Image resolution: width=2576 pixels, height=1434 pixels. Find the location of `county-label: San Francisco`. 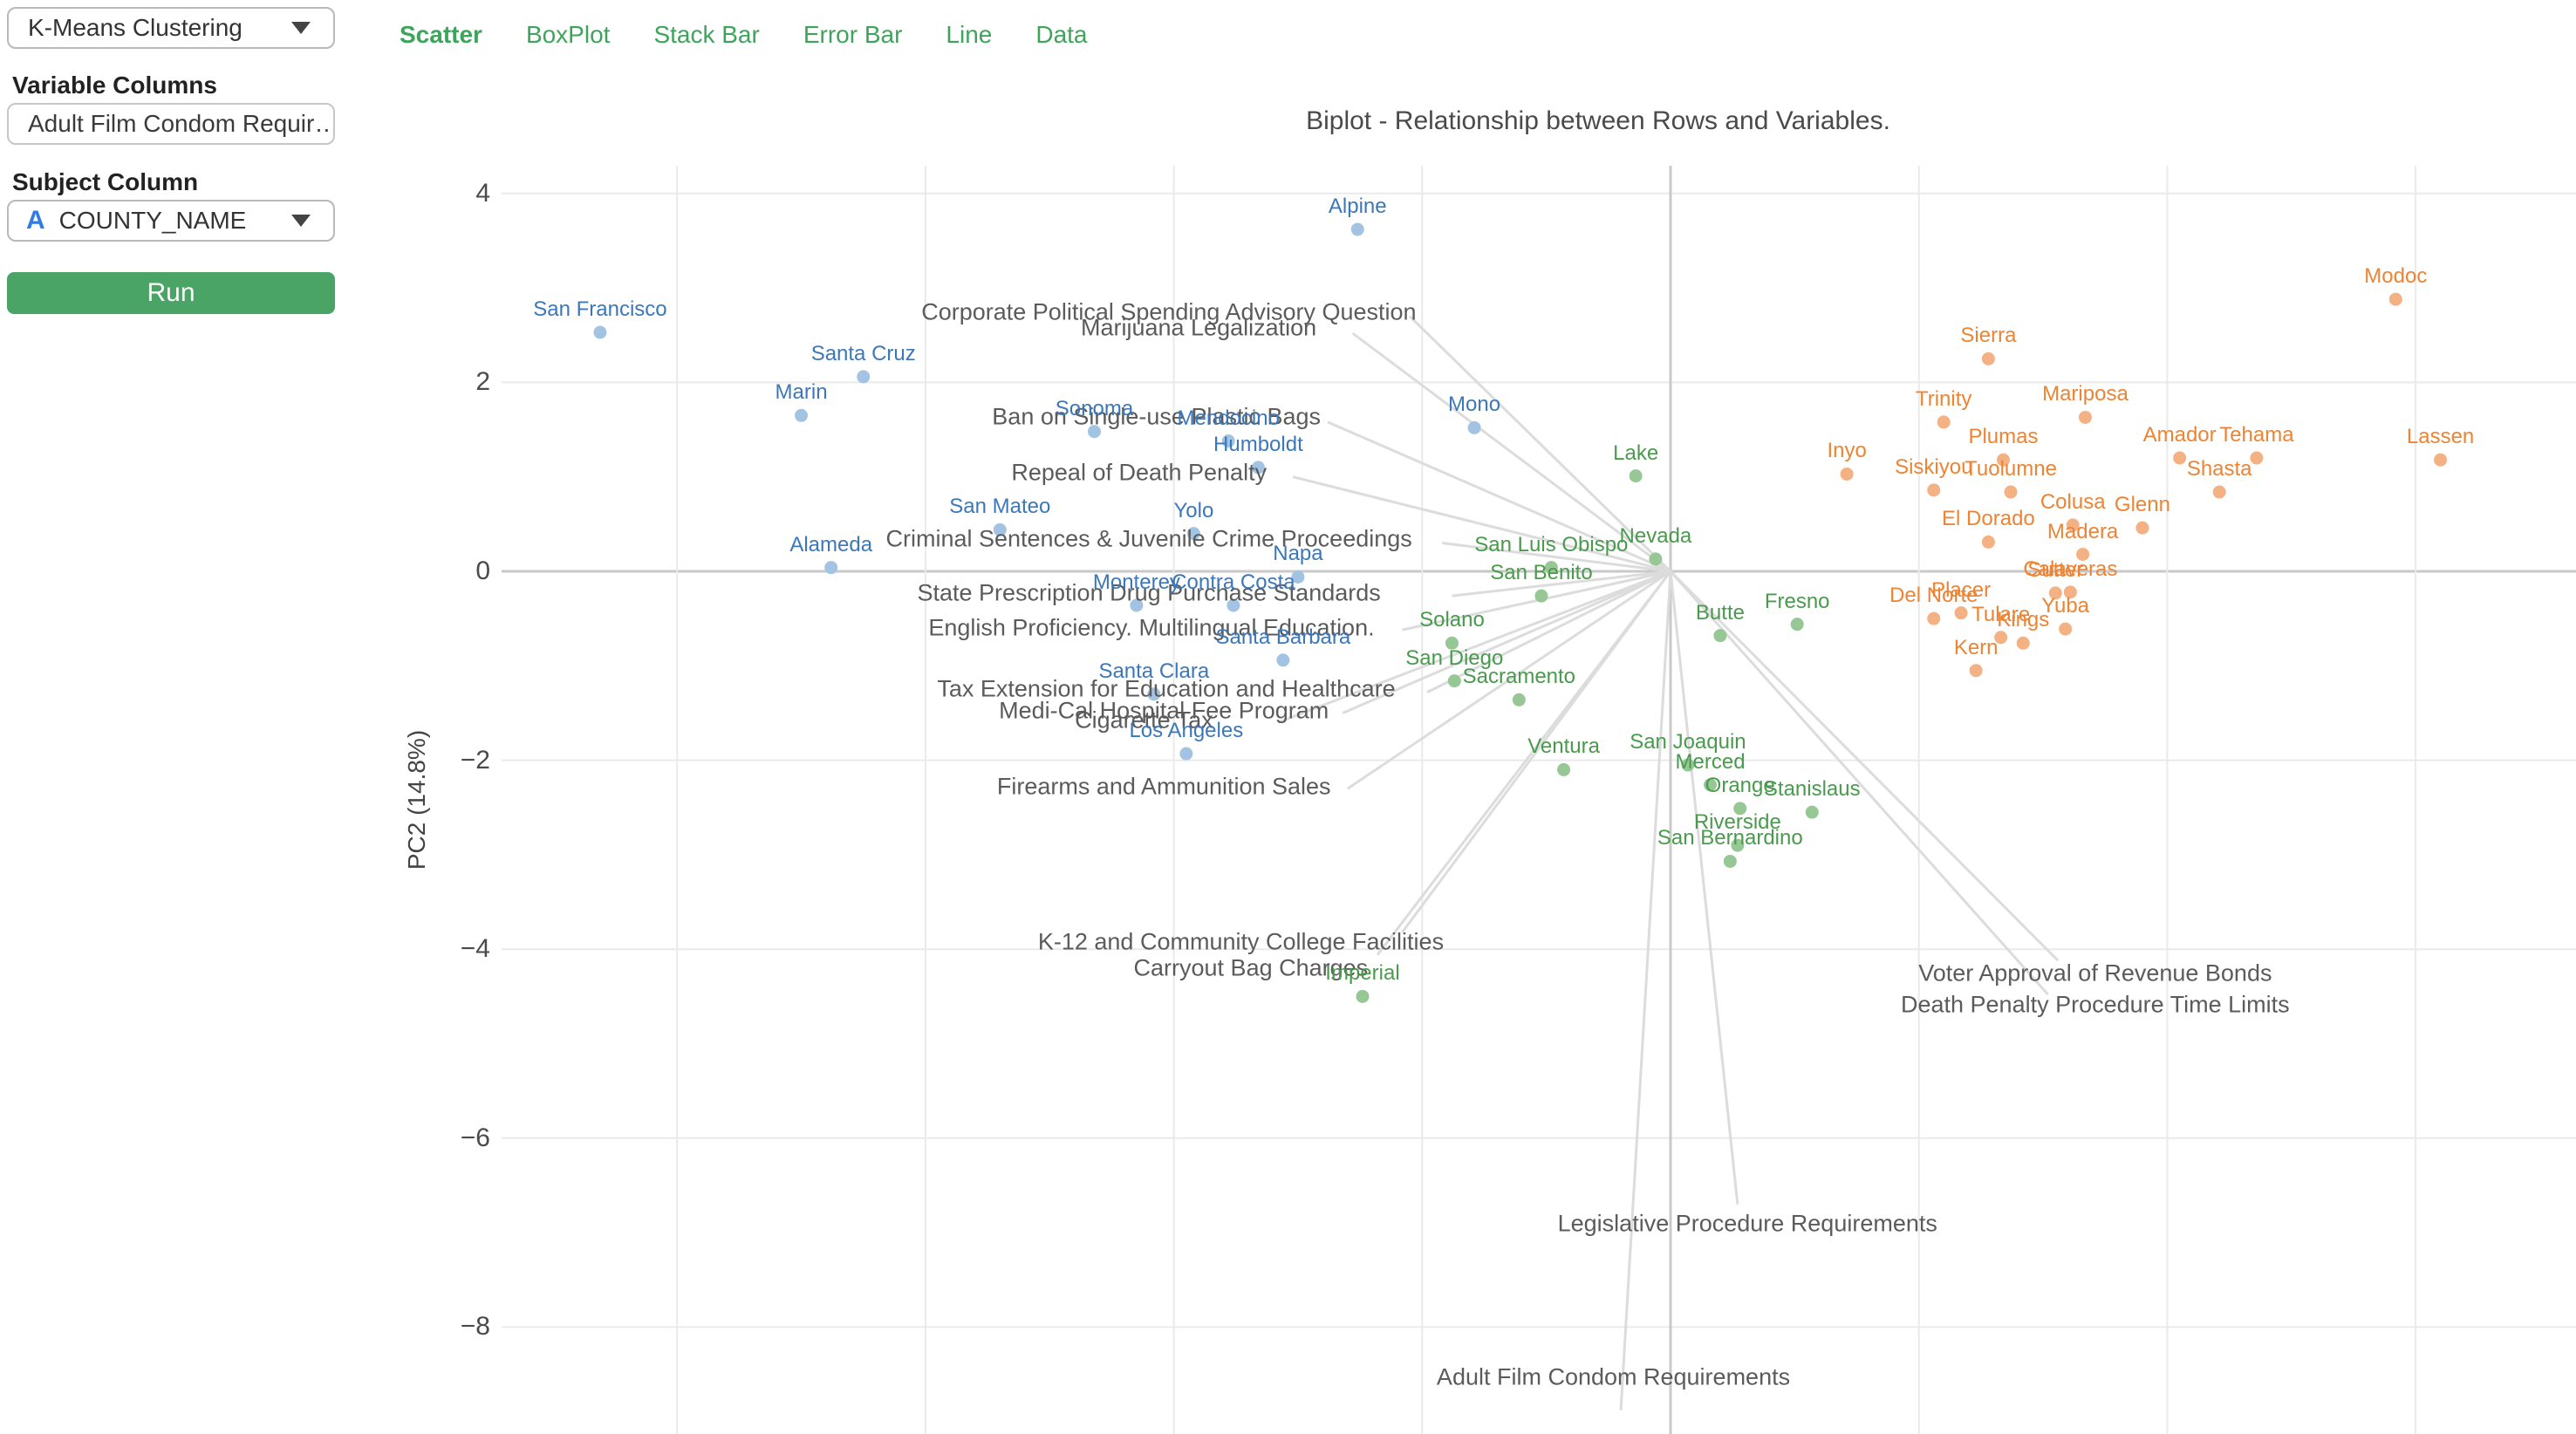

county-label: San Francisco is located at coordinates (600, 309).